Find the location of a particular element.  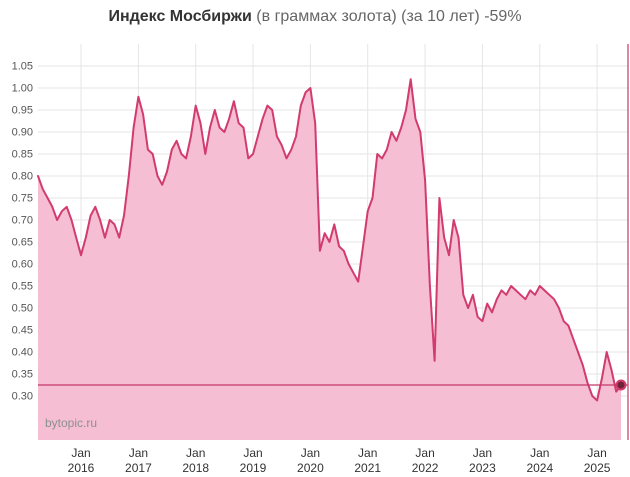

x-axis-label-year: 2019 is located at coordinates (253, 468).